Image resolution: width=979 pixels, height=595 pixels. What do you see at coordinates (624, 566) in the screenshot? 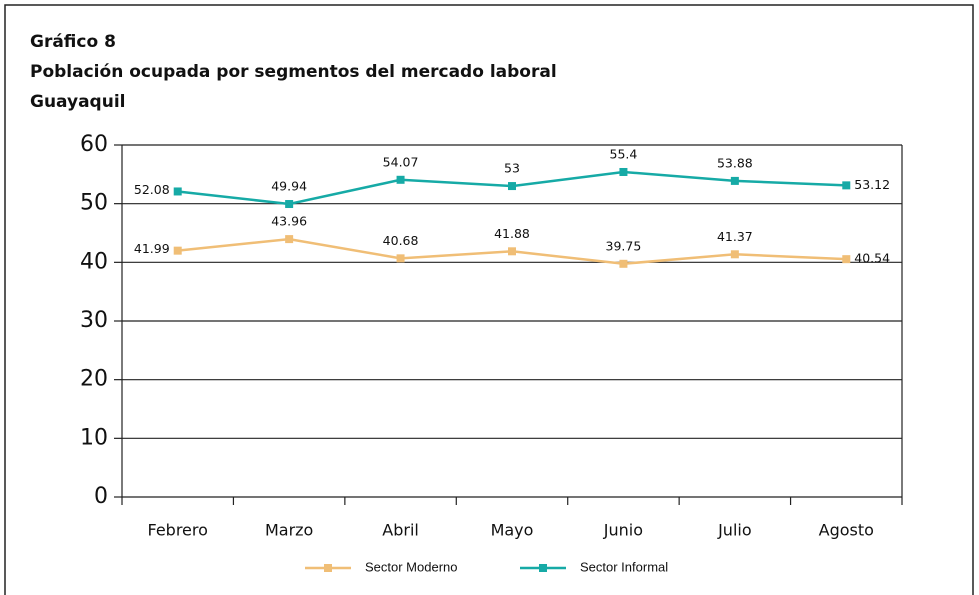
I see `legend-label: Sector Informal` at bounding box center [624, 566].